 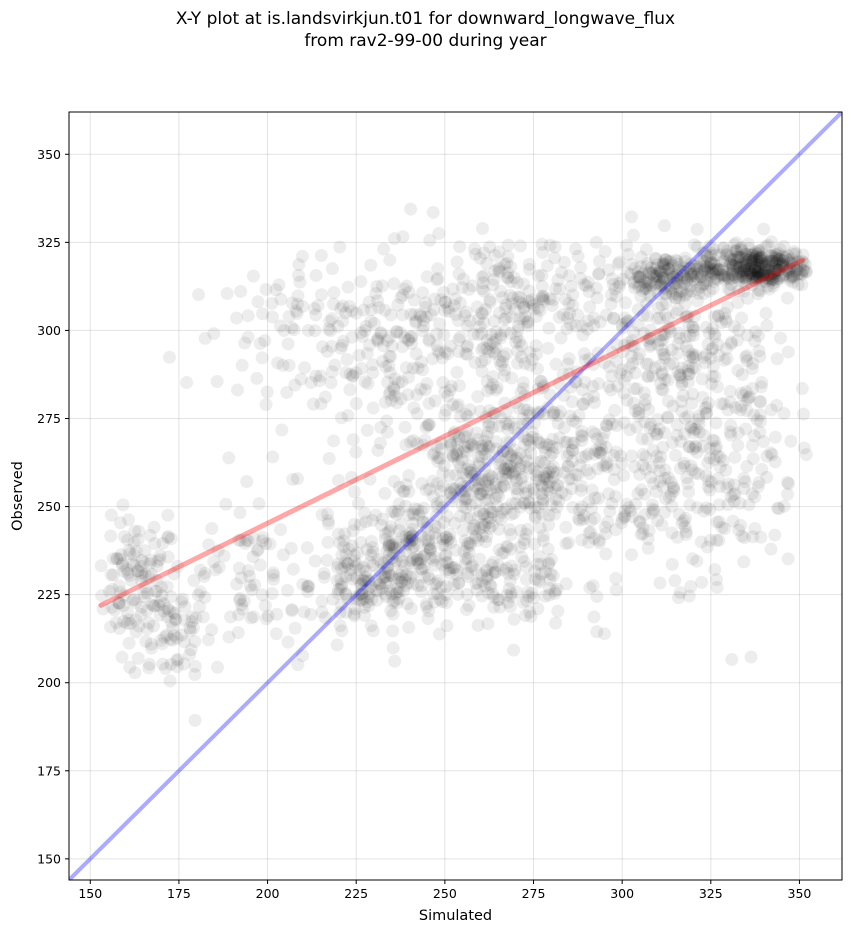 I want to click on y-tick-label: 150, so click(x=49, y=858).